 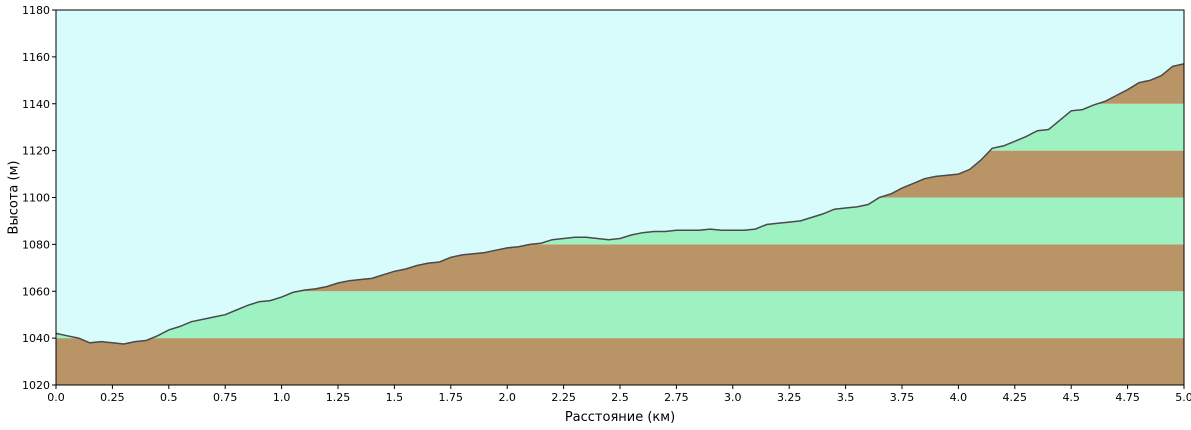 What do you see at coordinates (789, 397) in the screenshot?
I see `x-tick-label: 3.25` at bounding box center [789, 397].